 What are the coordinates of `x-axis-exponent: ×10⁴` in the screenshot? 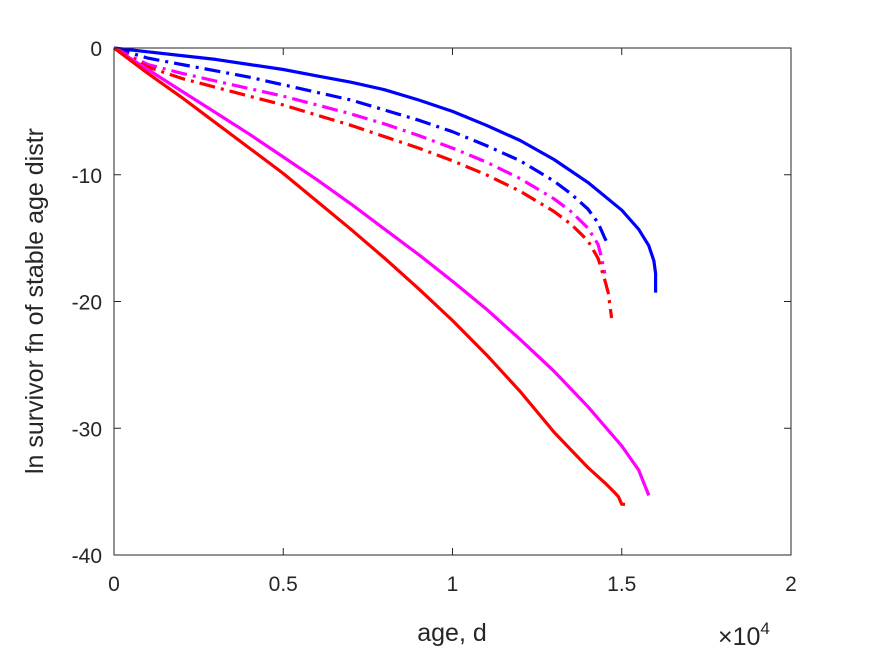 It's located at (744, 635).